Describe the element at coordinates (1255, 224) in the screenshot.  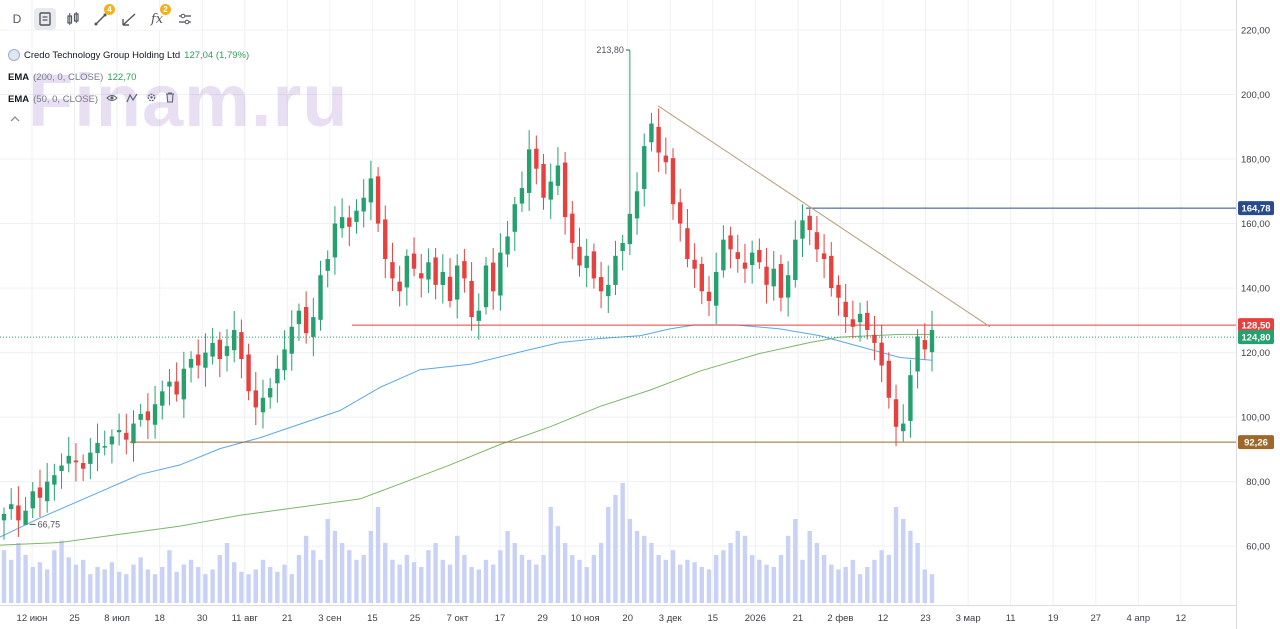
I see `y-tick-label: 160,00` at that location.